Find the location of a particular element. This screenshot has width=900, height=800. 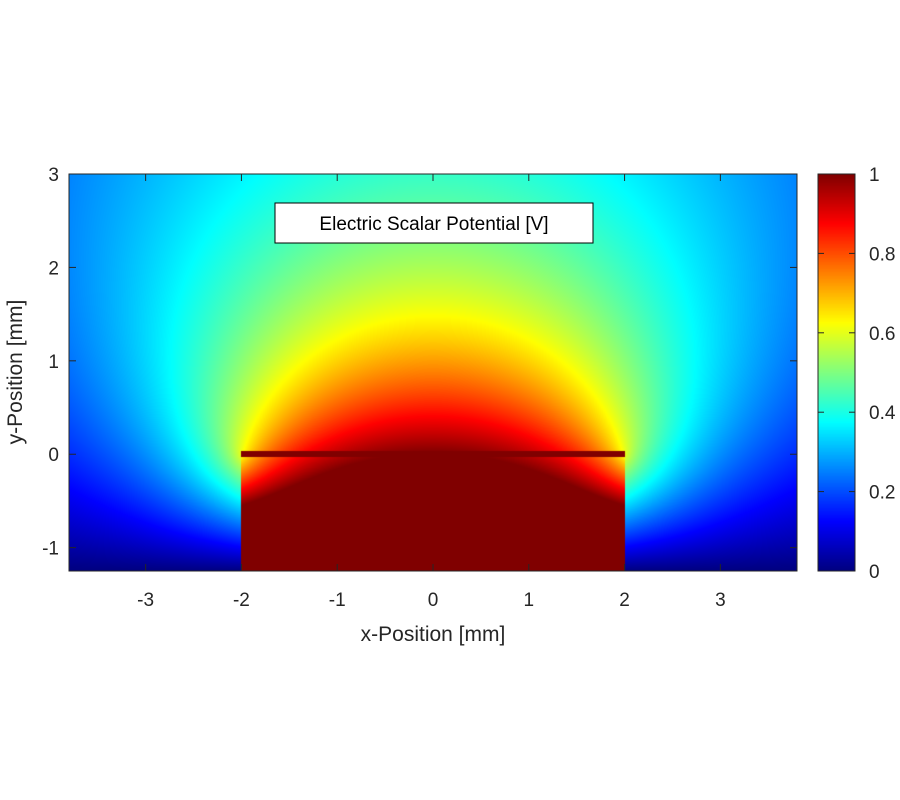

colorbar-tick-label: 0.4 is located at coordinates (882, 413).